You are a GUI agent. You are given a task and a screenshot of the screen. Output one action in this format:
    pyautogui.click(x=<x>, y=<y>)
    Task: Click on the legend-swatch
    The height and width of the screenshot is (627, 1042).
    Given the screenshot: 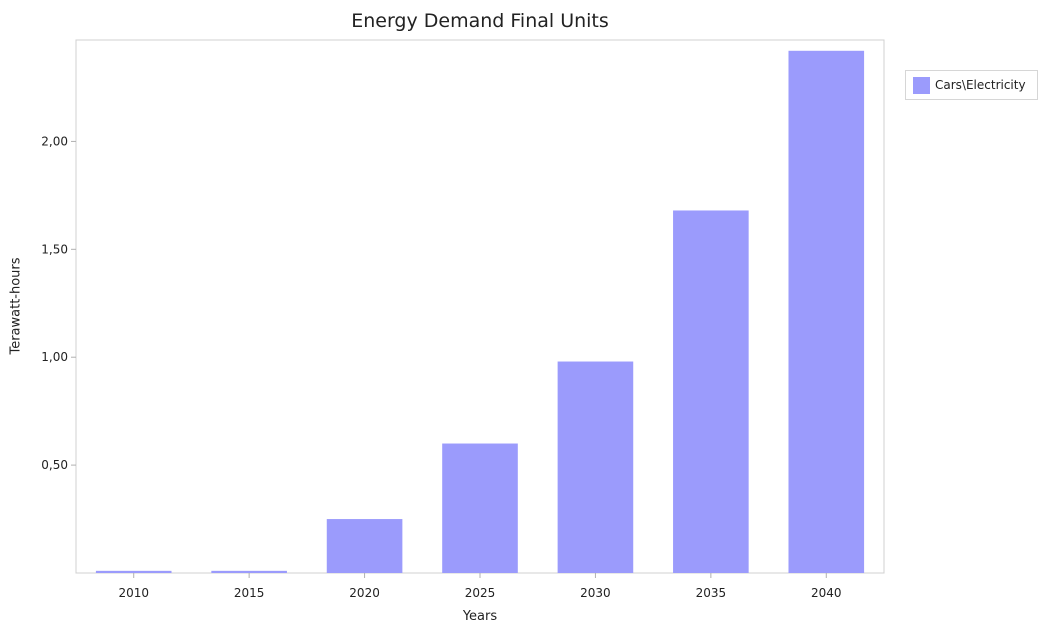 What is the action you would take?
    pyautogui.click(x=921, y=85)
    